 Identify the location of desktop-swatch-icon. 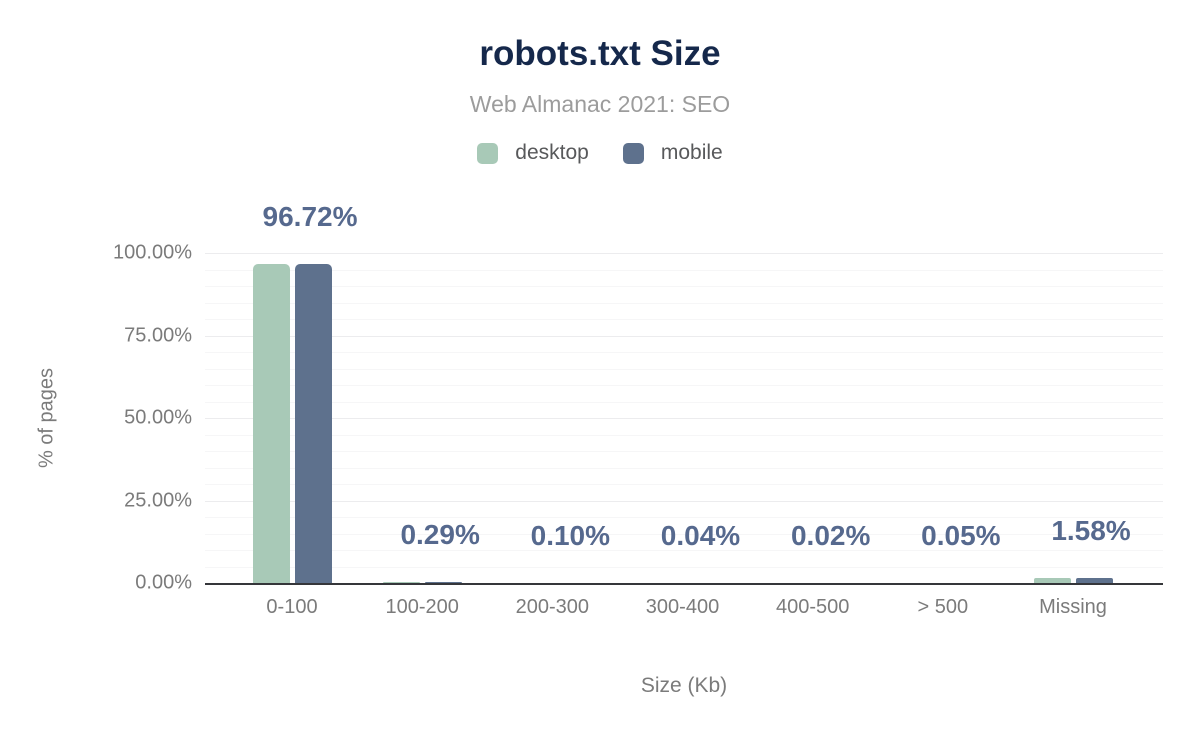
(488, 153).